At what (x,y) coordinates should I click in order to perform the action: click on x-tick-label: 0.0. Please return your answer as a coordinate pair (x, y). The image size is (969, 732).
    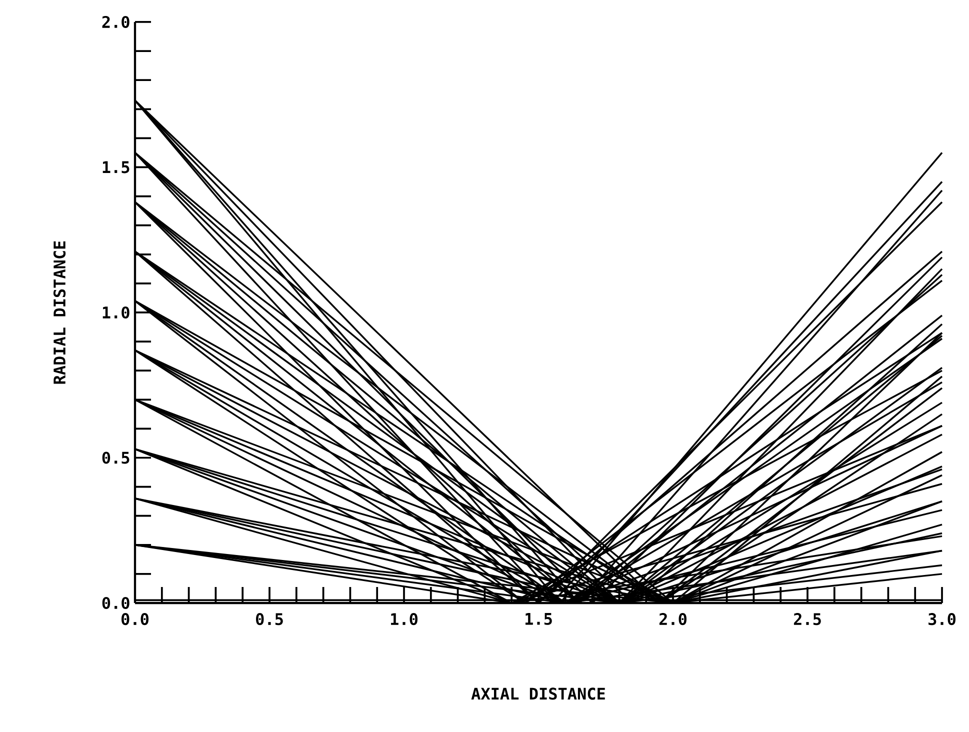
    Looking at the image, I should click on (135, 619).